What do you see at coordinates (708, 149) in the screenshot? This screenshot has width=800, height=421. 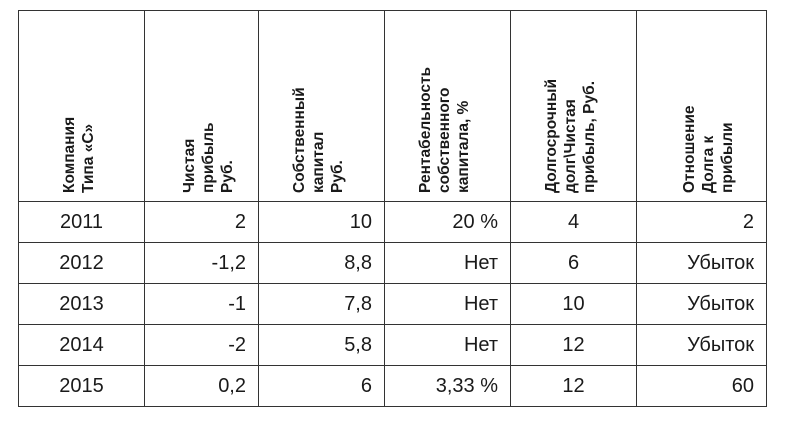 I see `header-debt-to-profit-label: Отношение Долга к прибыли` at bounding box center [708, 149].